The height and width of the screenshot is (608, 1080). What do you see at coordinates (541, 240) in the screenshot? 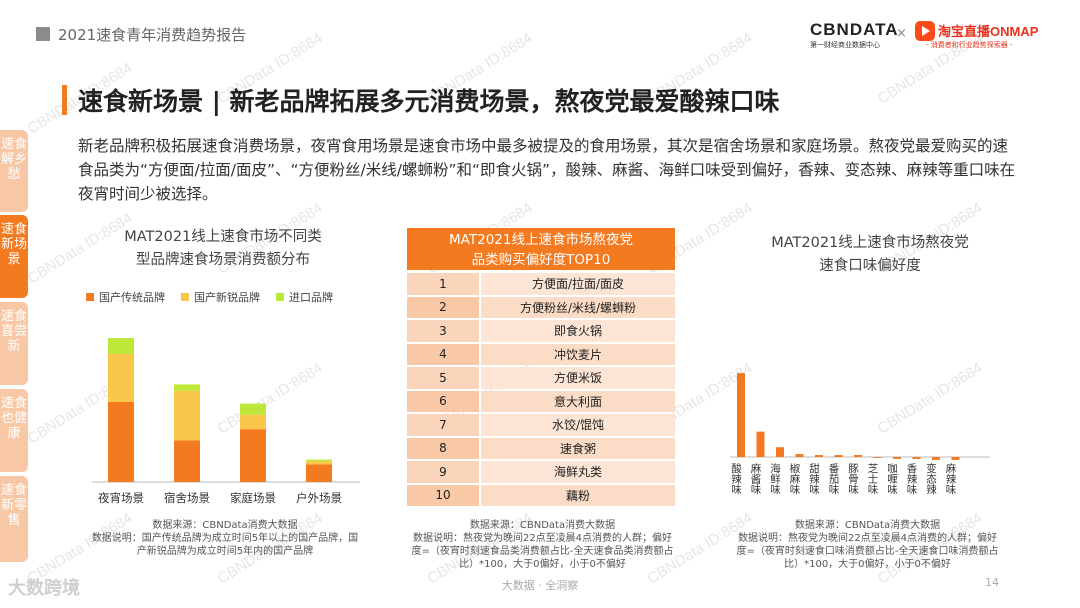
I see `top10-title-line1: MAT2021线上速食市场熬夜党` at bounding box center [541, 240].